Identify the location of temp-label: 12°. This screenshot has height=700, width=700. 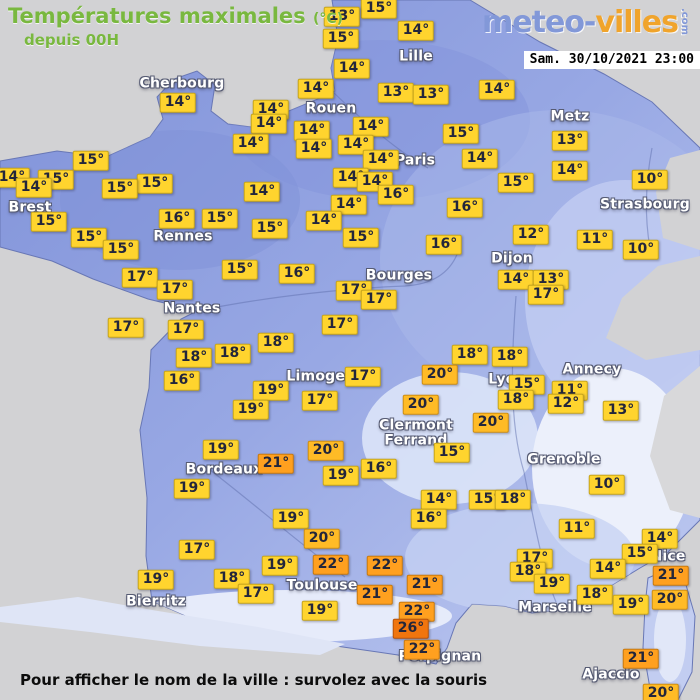
(566, 404).